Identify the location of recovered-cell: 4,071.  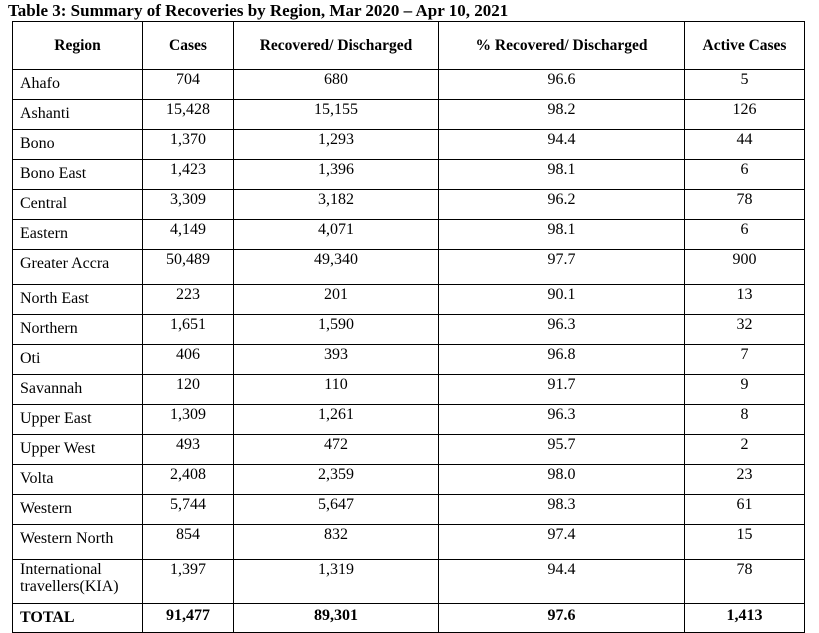
(336, 234).